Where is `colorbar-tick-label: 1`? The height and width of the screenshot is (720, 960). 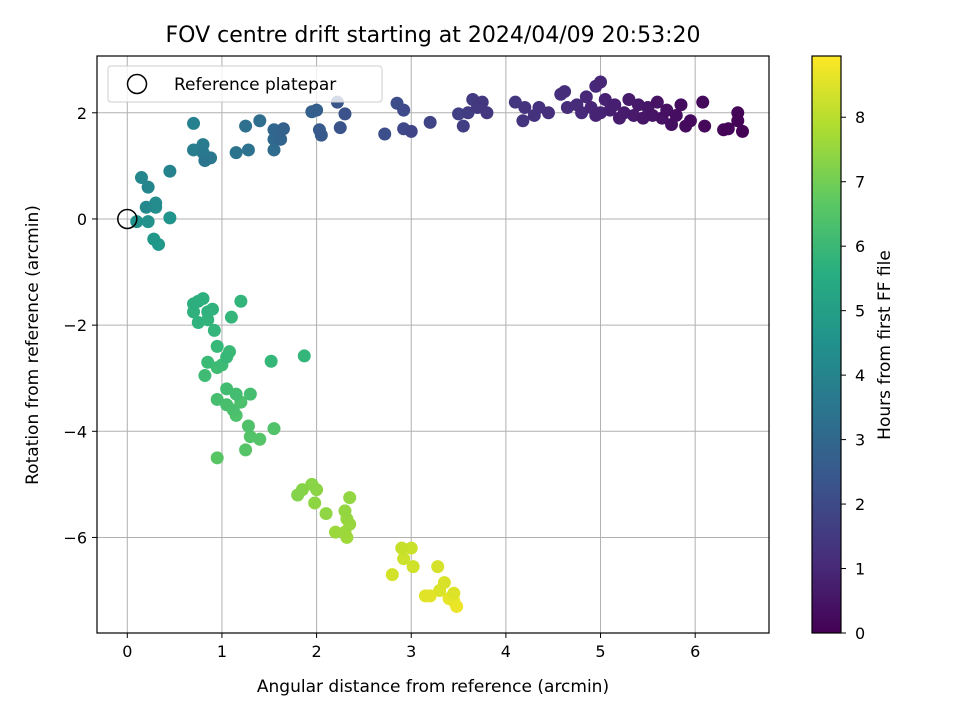 colorbar-tick-label: 1 is located at coordinates (860, 569).